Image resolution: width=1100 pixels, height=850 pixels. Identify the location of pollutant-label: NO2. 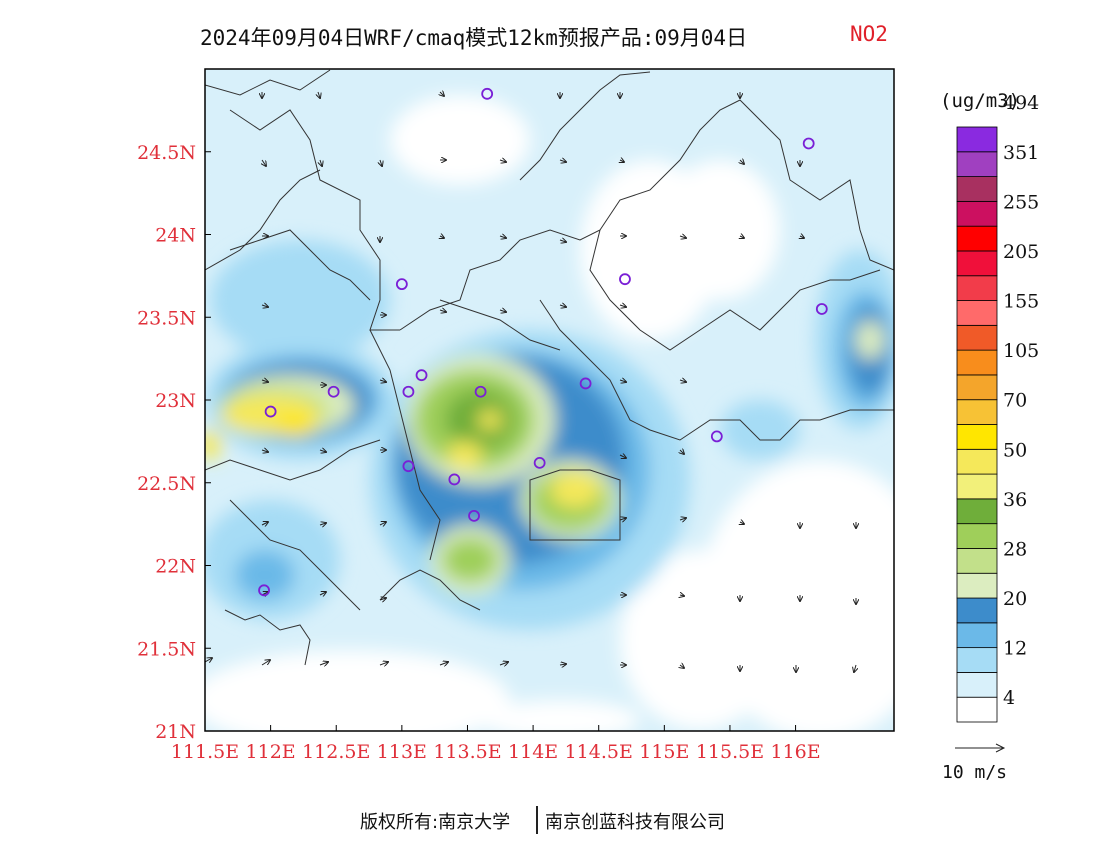
(869, 34).